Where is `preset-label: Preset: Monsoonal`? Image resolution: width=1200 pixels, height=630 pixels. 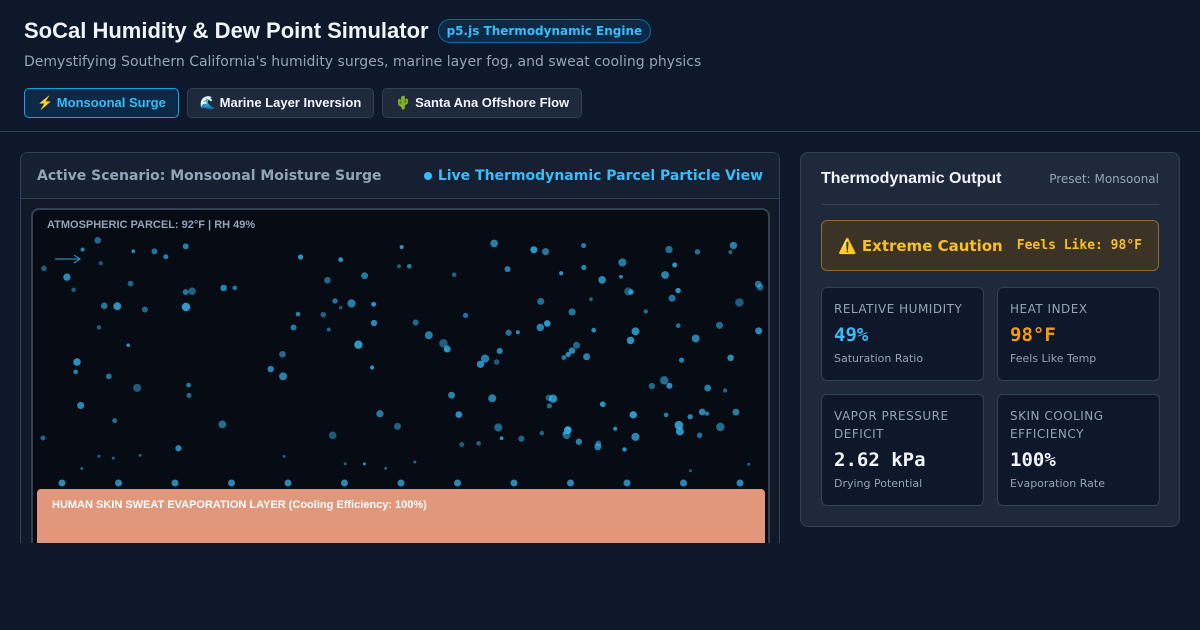
preset-label: Preset: Monsoonal is located at coordinates (1104, 178).